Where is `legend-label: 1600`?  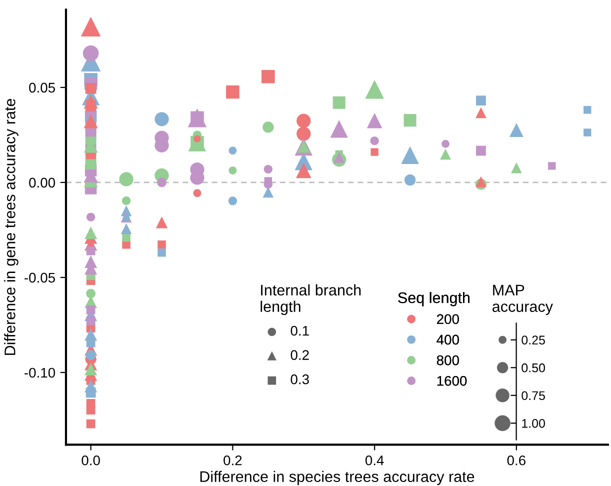
legend-label: 1600 is located at coordinates (452, 381).